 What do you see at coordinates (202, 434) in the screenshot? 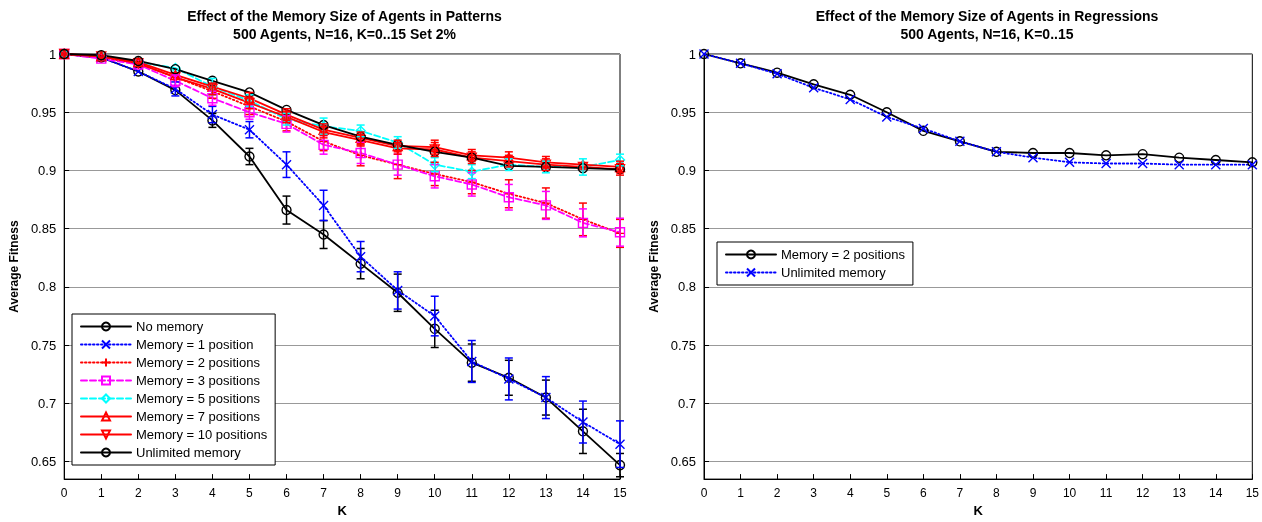
I see `legend-label: Memory = 10 positions` at bounding box center [202, 434].